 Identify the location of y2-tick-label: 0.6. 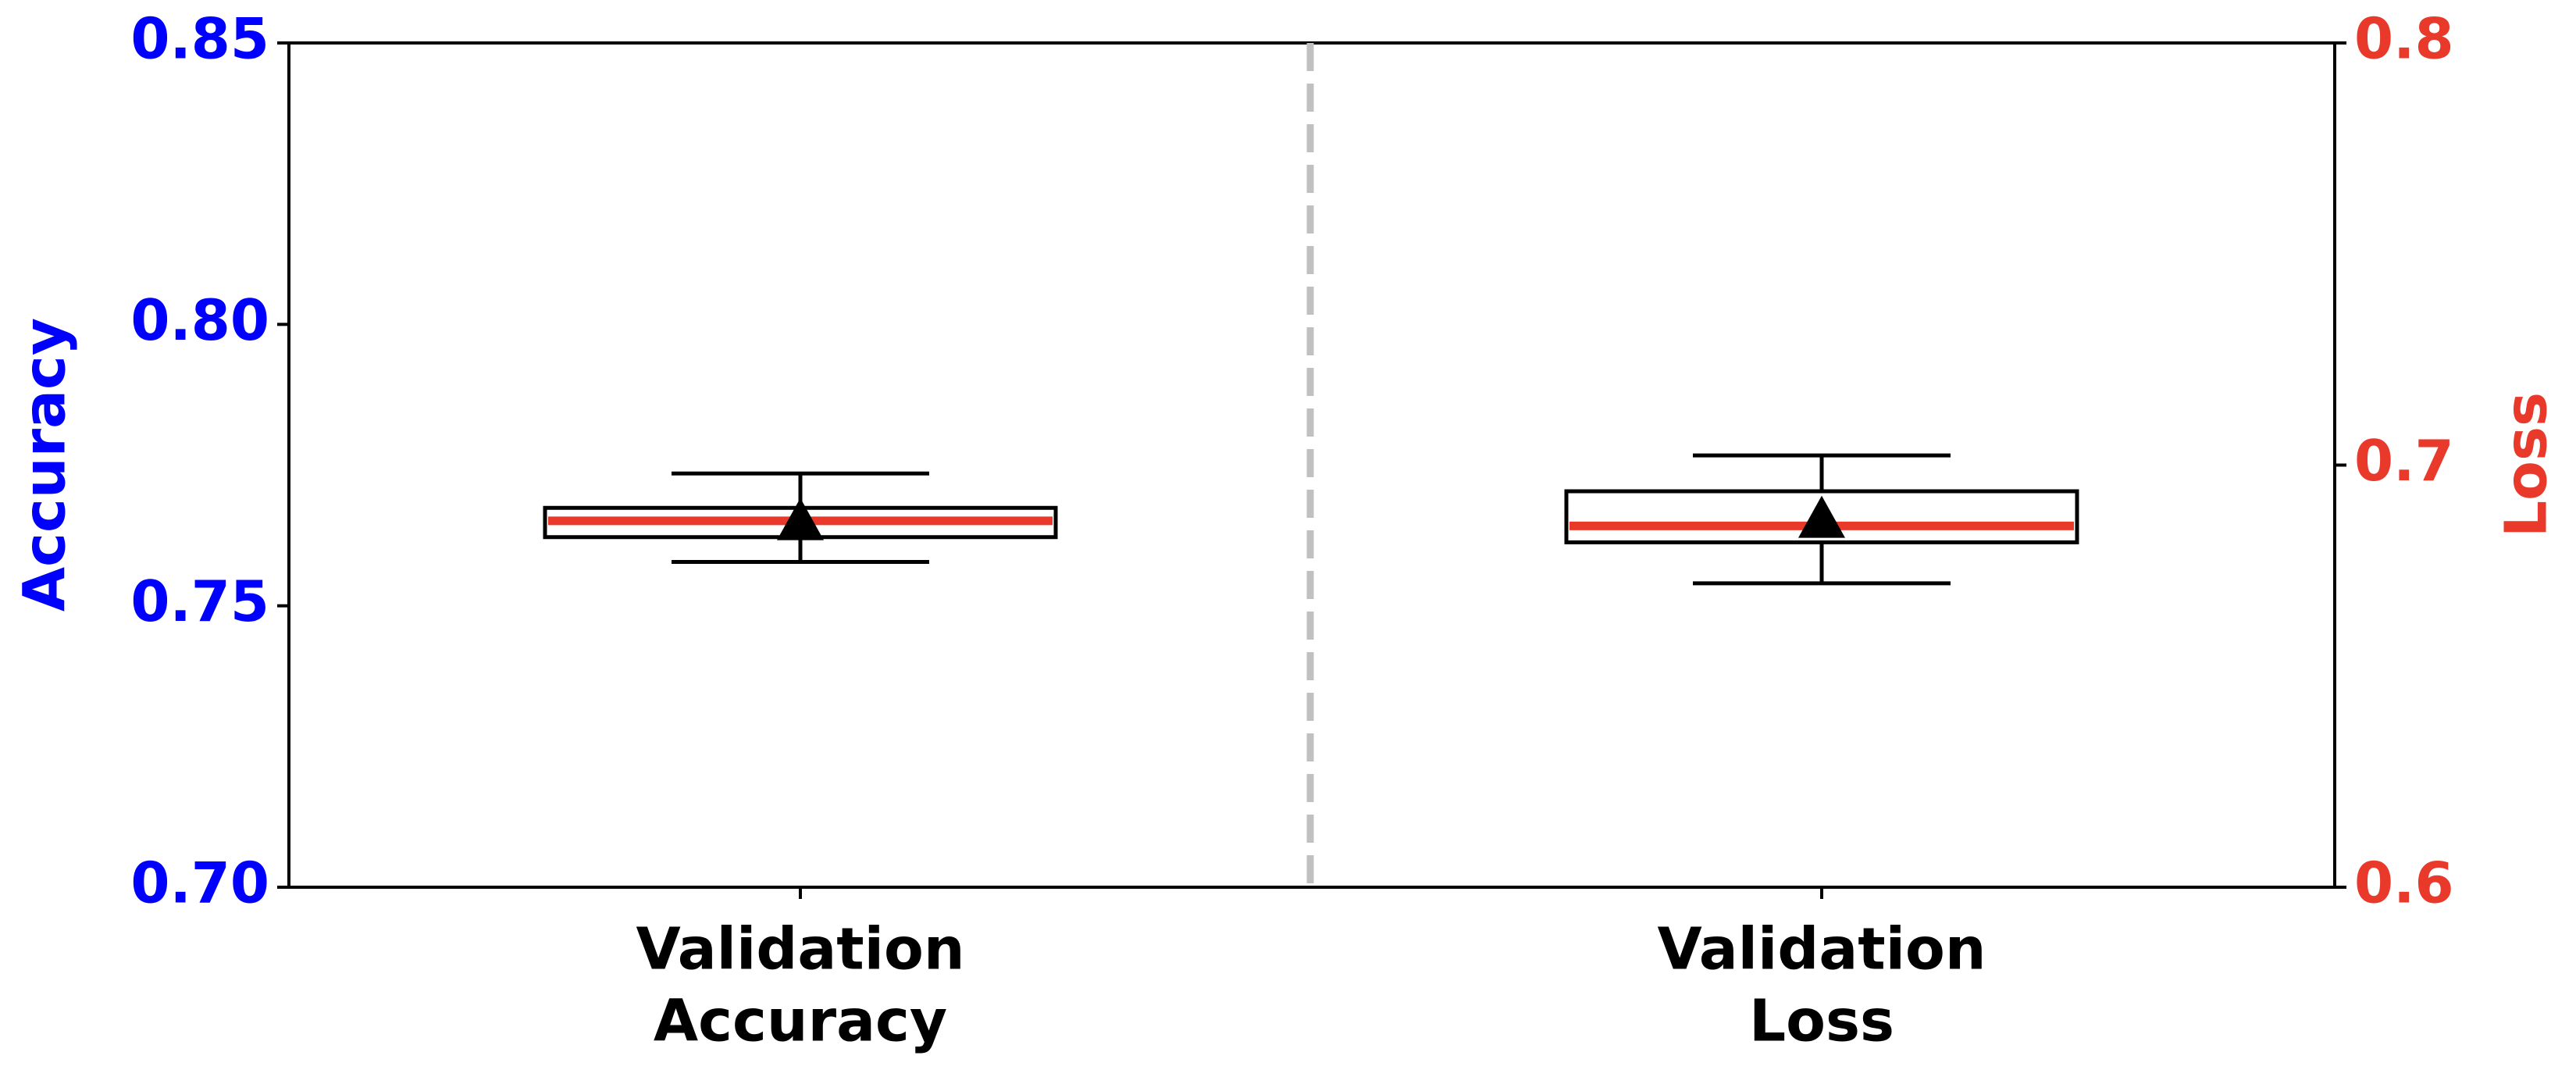
(2404, 884).